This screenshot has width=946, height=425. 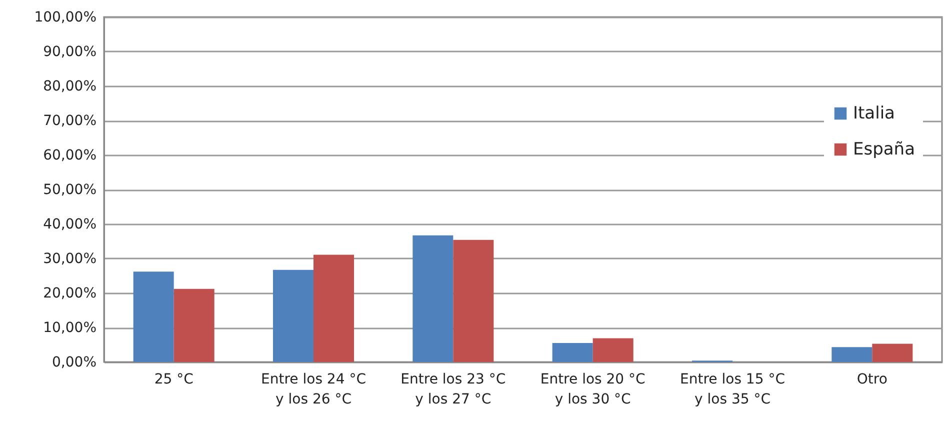 What do you see at coordinates (593, 390) in the screenshot?
I see `x-tick-label: Entre los 20 °C y los 30 °C` at bounding box center [593, 390].